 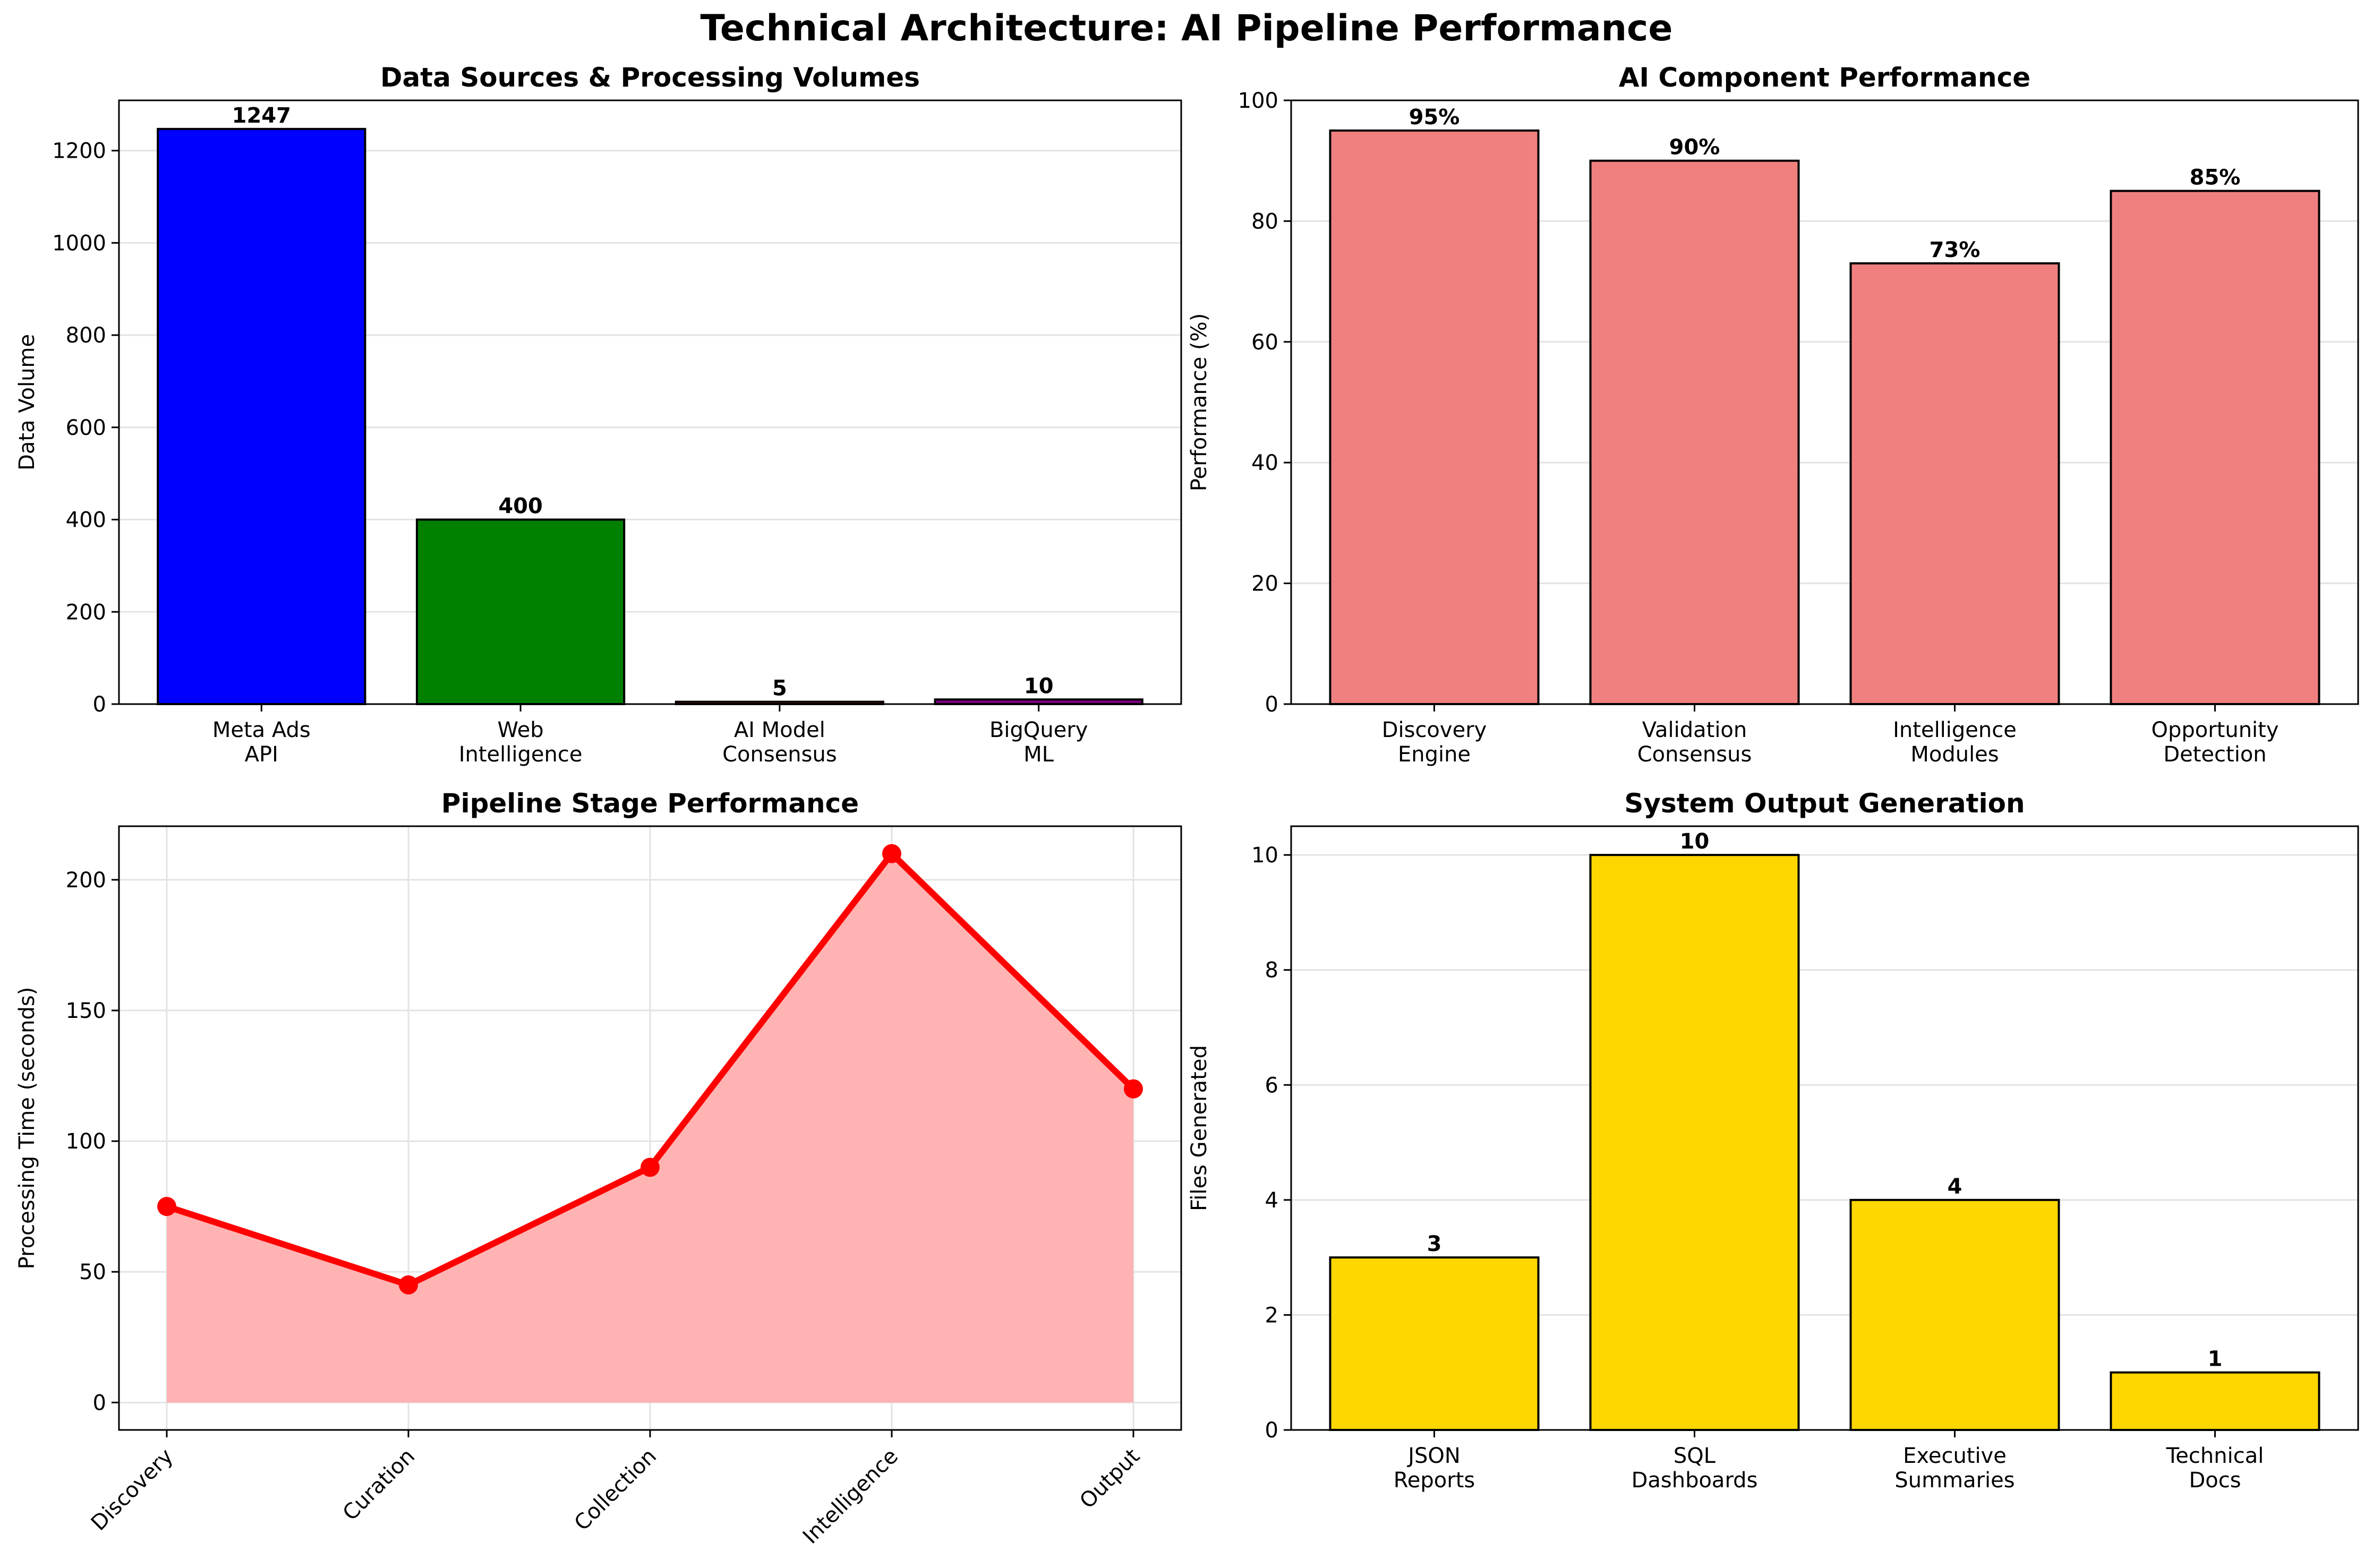 I want to click on pipeline-stage-title: Pipeline Stage Performance, so click(x=650, y=803).